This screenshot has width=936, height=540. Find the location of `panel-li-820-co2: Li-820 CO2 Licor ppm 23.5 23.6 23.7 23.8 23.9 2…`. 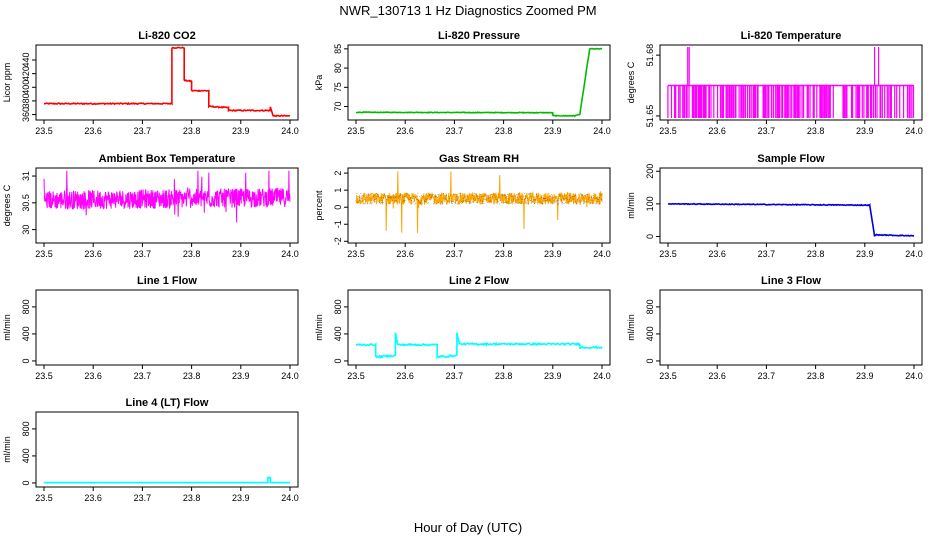

panel-li-820-co2: Li-820 CO2 Licor ppm 23.5 23.6 23.7 23.8 23.9 2… is located at coordinates (150, 83).